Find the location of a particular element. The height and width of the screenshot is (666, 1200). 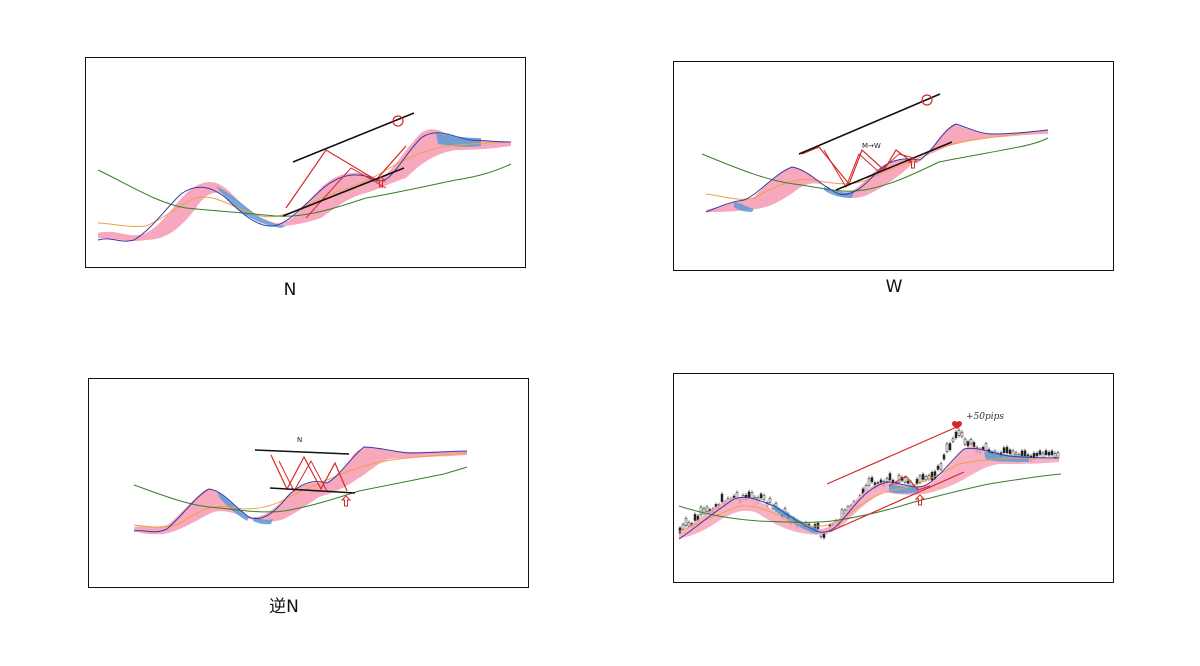

n-pattern-line is located at coordinates (346, 177).